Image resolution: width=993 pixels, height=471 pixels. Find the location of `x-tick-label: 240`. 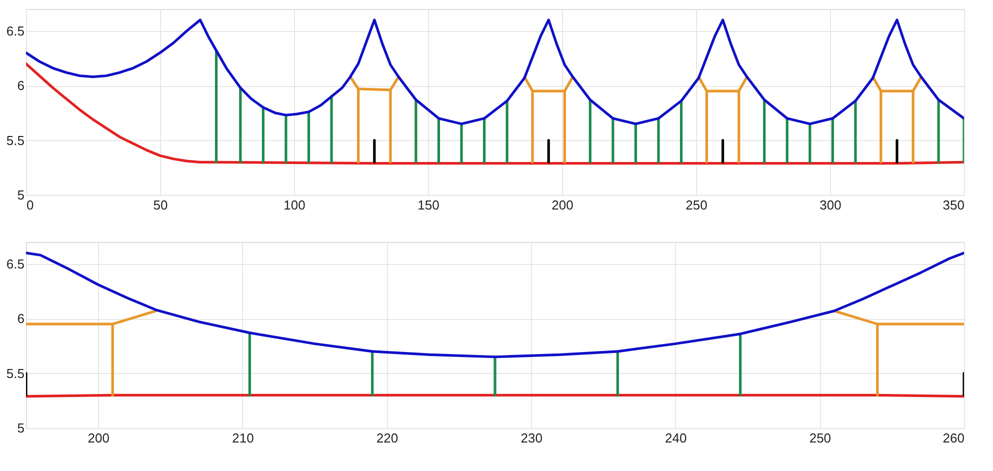

x-tick-label: 240 is located at coordinates (676, 438).